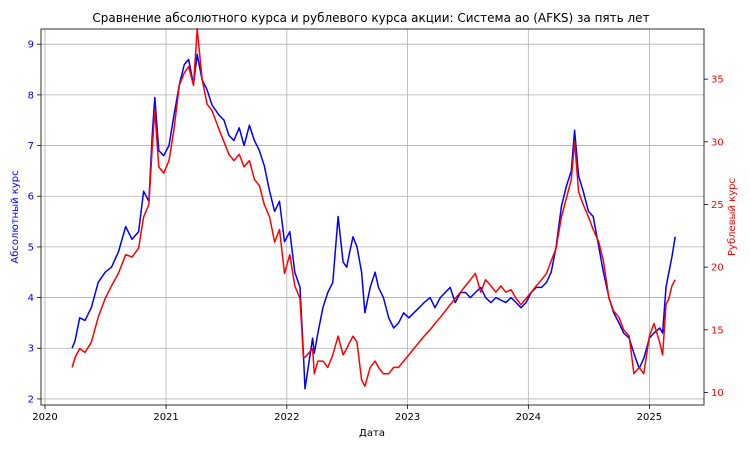 The height and width of the screenshot is (450, 750). Describe the element at coordinates (31, 349) in the screenshot. I see `y-left-tick-label: 3` at that location.